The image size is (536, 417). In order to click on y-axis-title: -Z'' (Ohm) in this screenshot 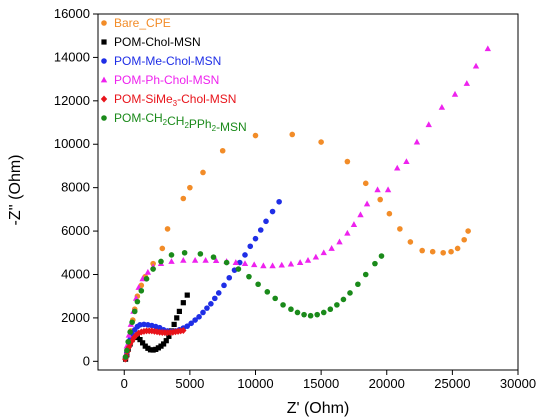, I will do `click(15, 190)`.